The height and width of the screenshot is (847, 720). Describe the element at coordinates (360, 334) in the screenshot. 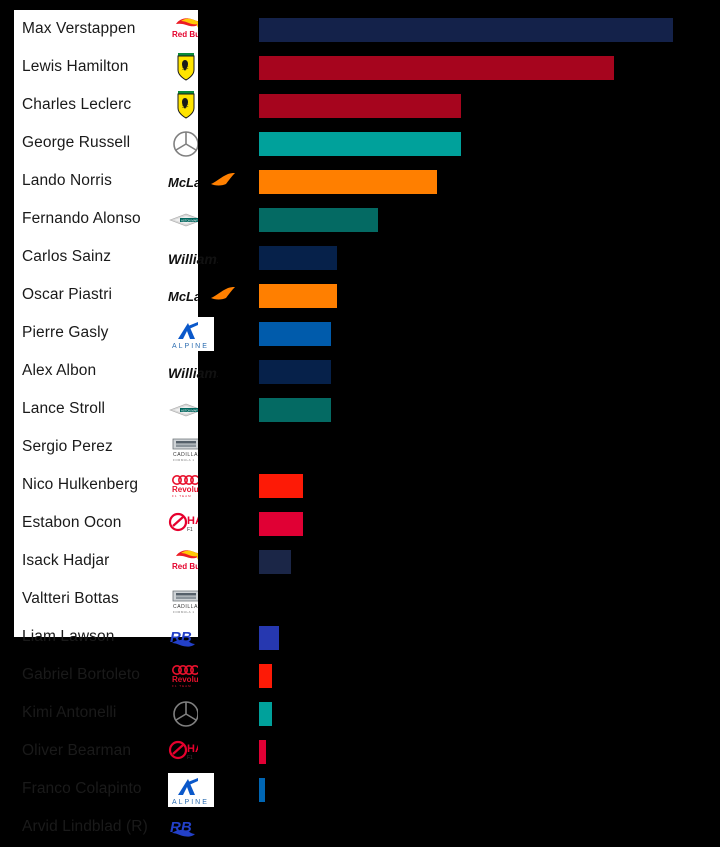

I see `table-row: Pierre Gasly ALPINE` at that location.